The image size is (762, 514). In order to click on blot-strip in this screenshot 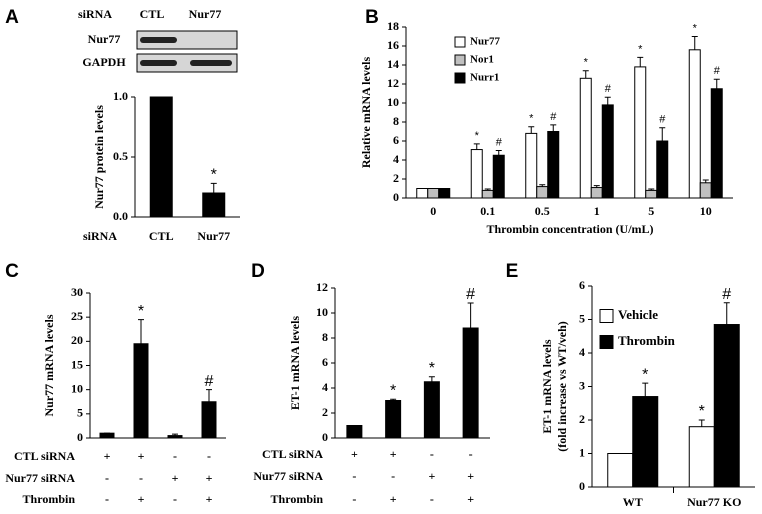, I will do `click(187, 63)`.